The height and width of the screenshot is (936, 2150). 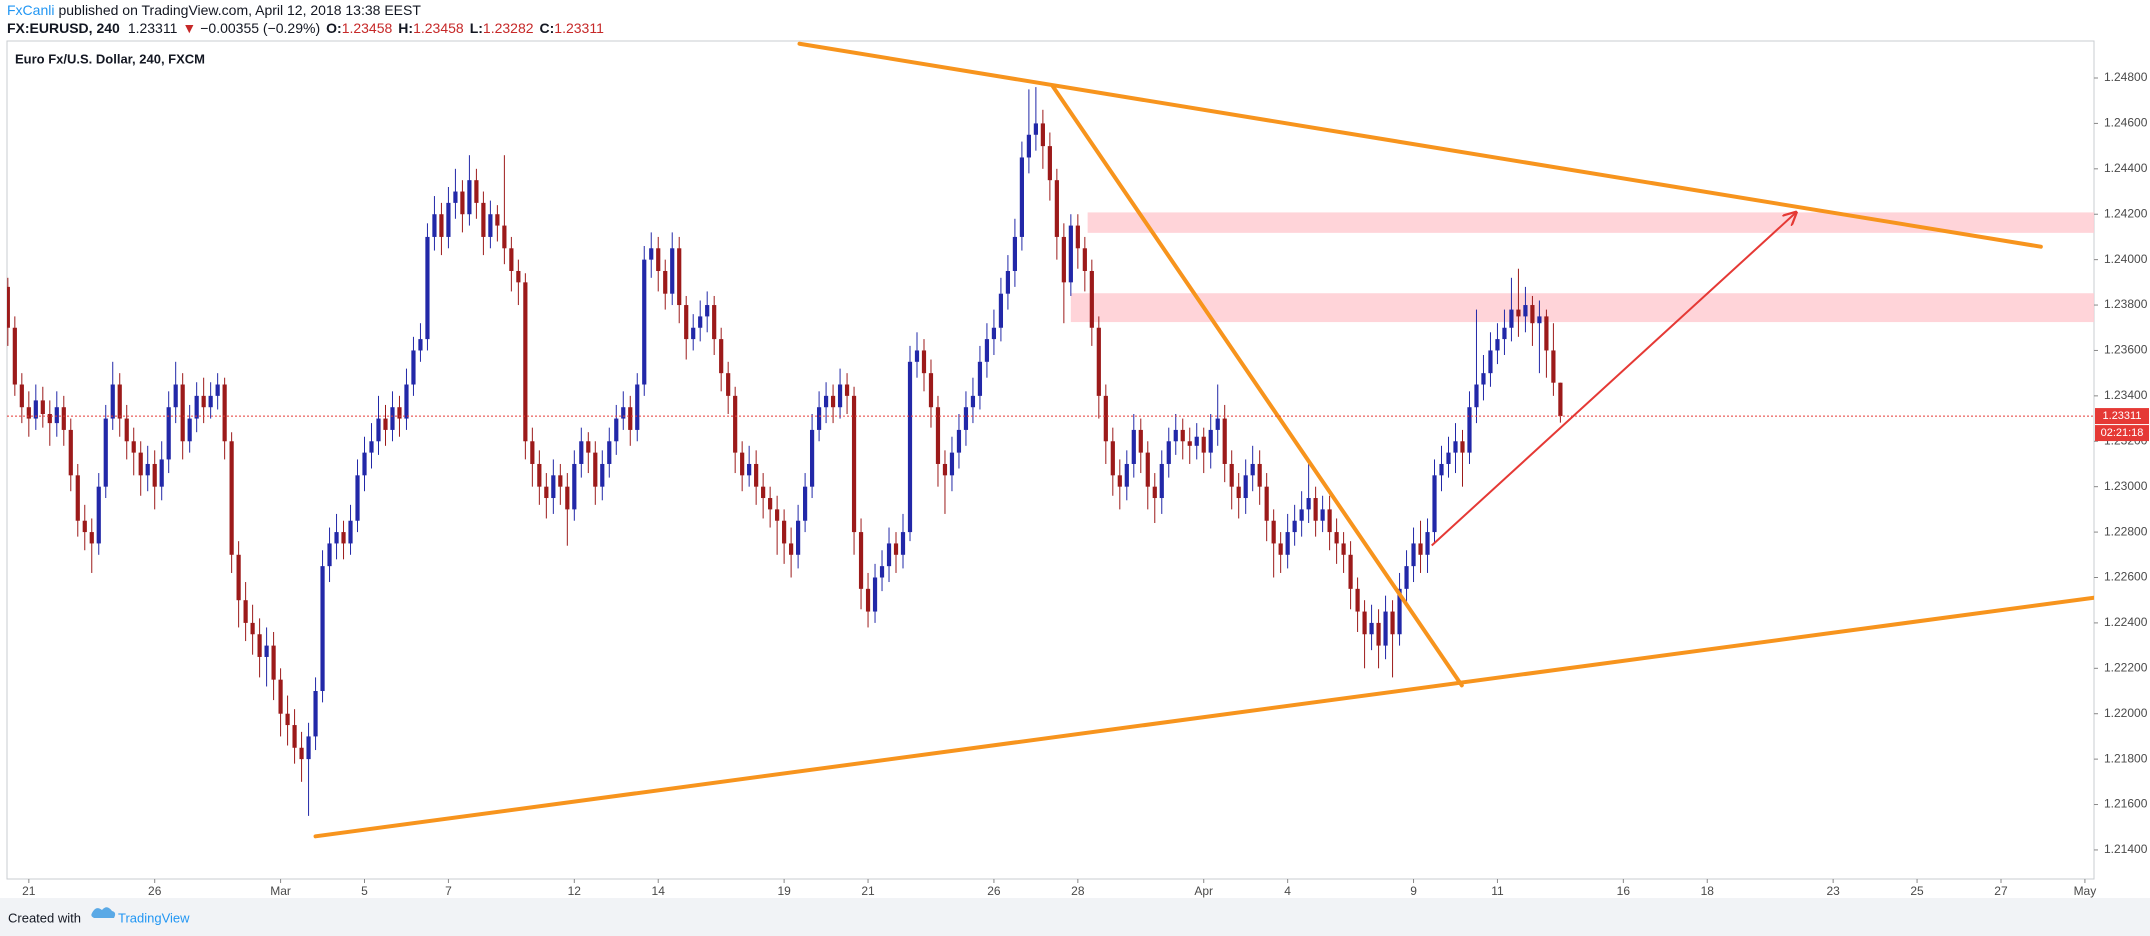 I want to click on change: −0.00355 (−0.29%), so click(x=260, y=28).